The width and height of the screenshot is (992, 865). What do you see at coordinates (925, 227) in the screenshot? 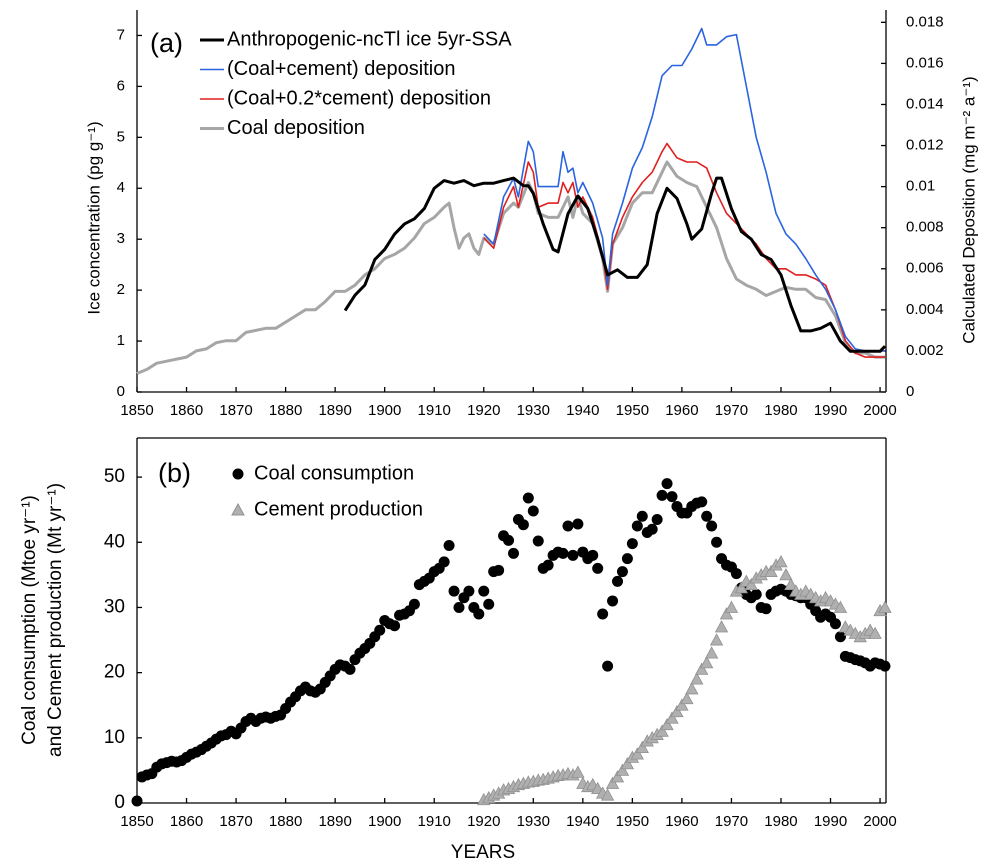
I see `y2-tick-label: 0.008` at bounding box center [925, 227].